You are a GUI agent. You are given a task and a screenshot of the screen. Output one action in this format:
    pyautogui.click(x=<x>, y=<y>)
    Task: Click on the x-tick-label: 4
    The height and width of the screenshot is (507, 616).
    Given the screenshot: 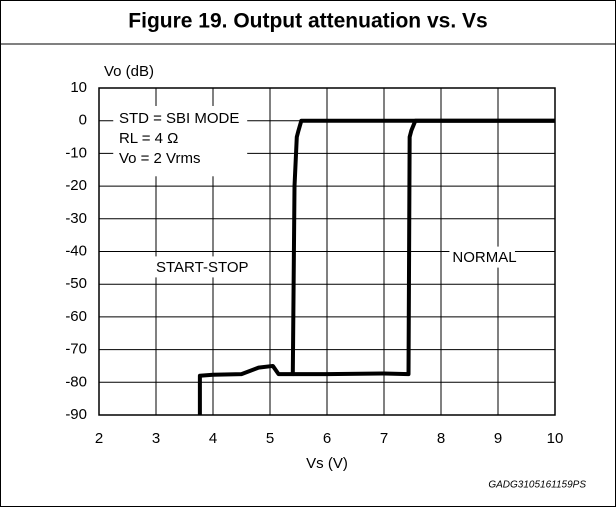 What is the action you would take?
    pyautogui.click(x=213, y=438)
    